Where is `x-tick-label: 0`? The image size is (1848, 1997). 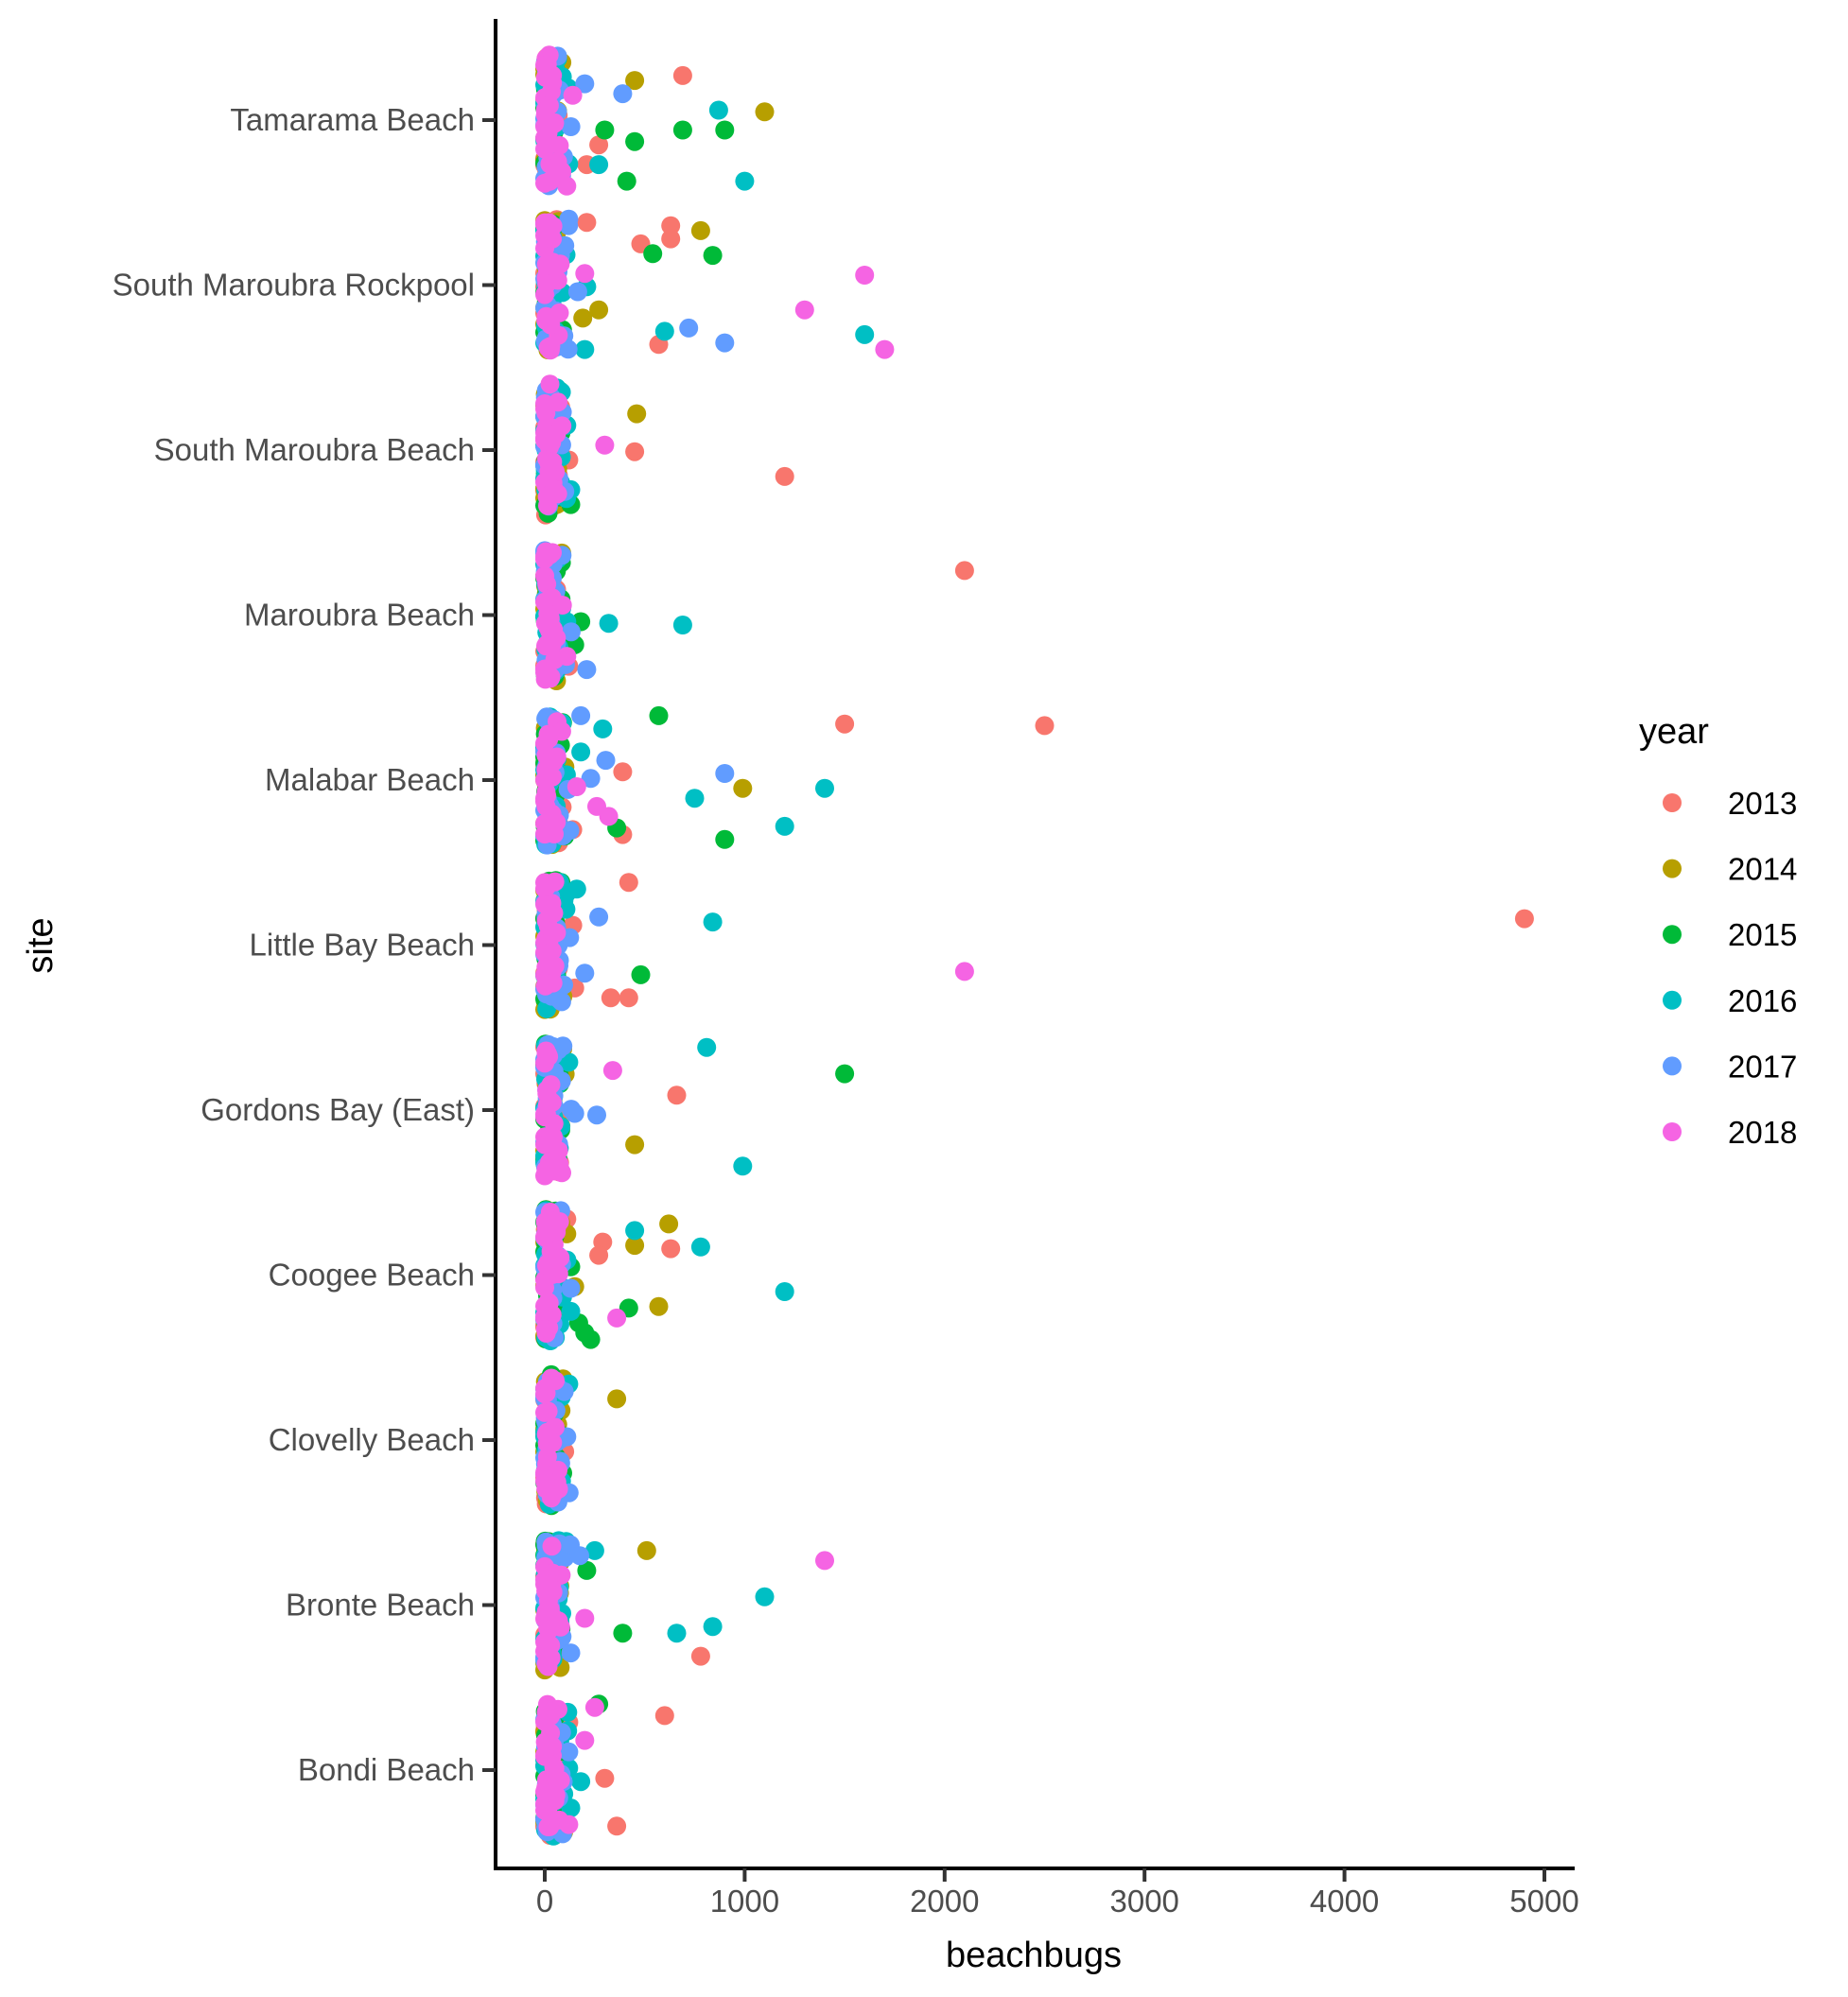 x-tick-label: 0 is located at coordinates (544, 1901).